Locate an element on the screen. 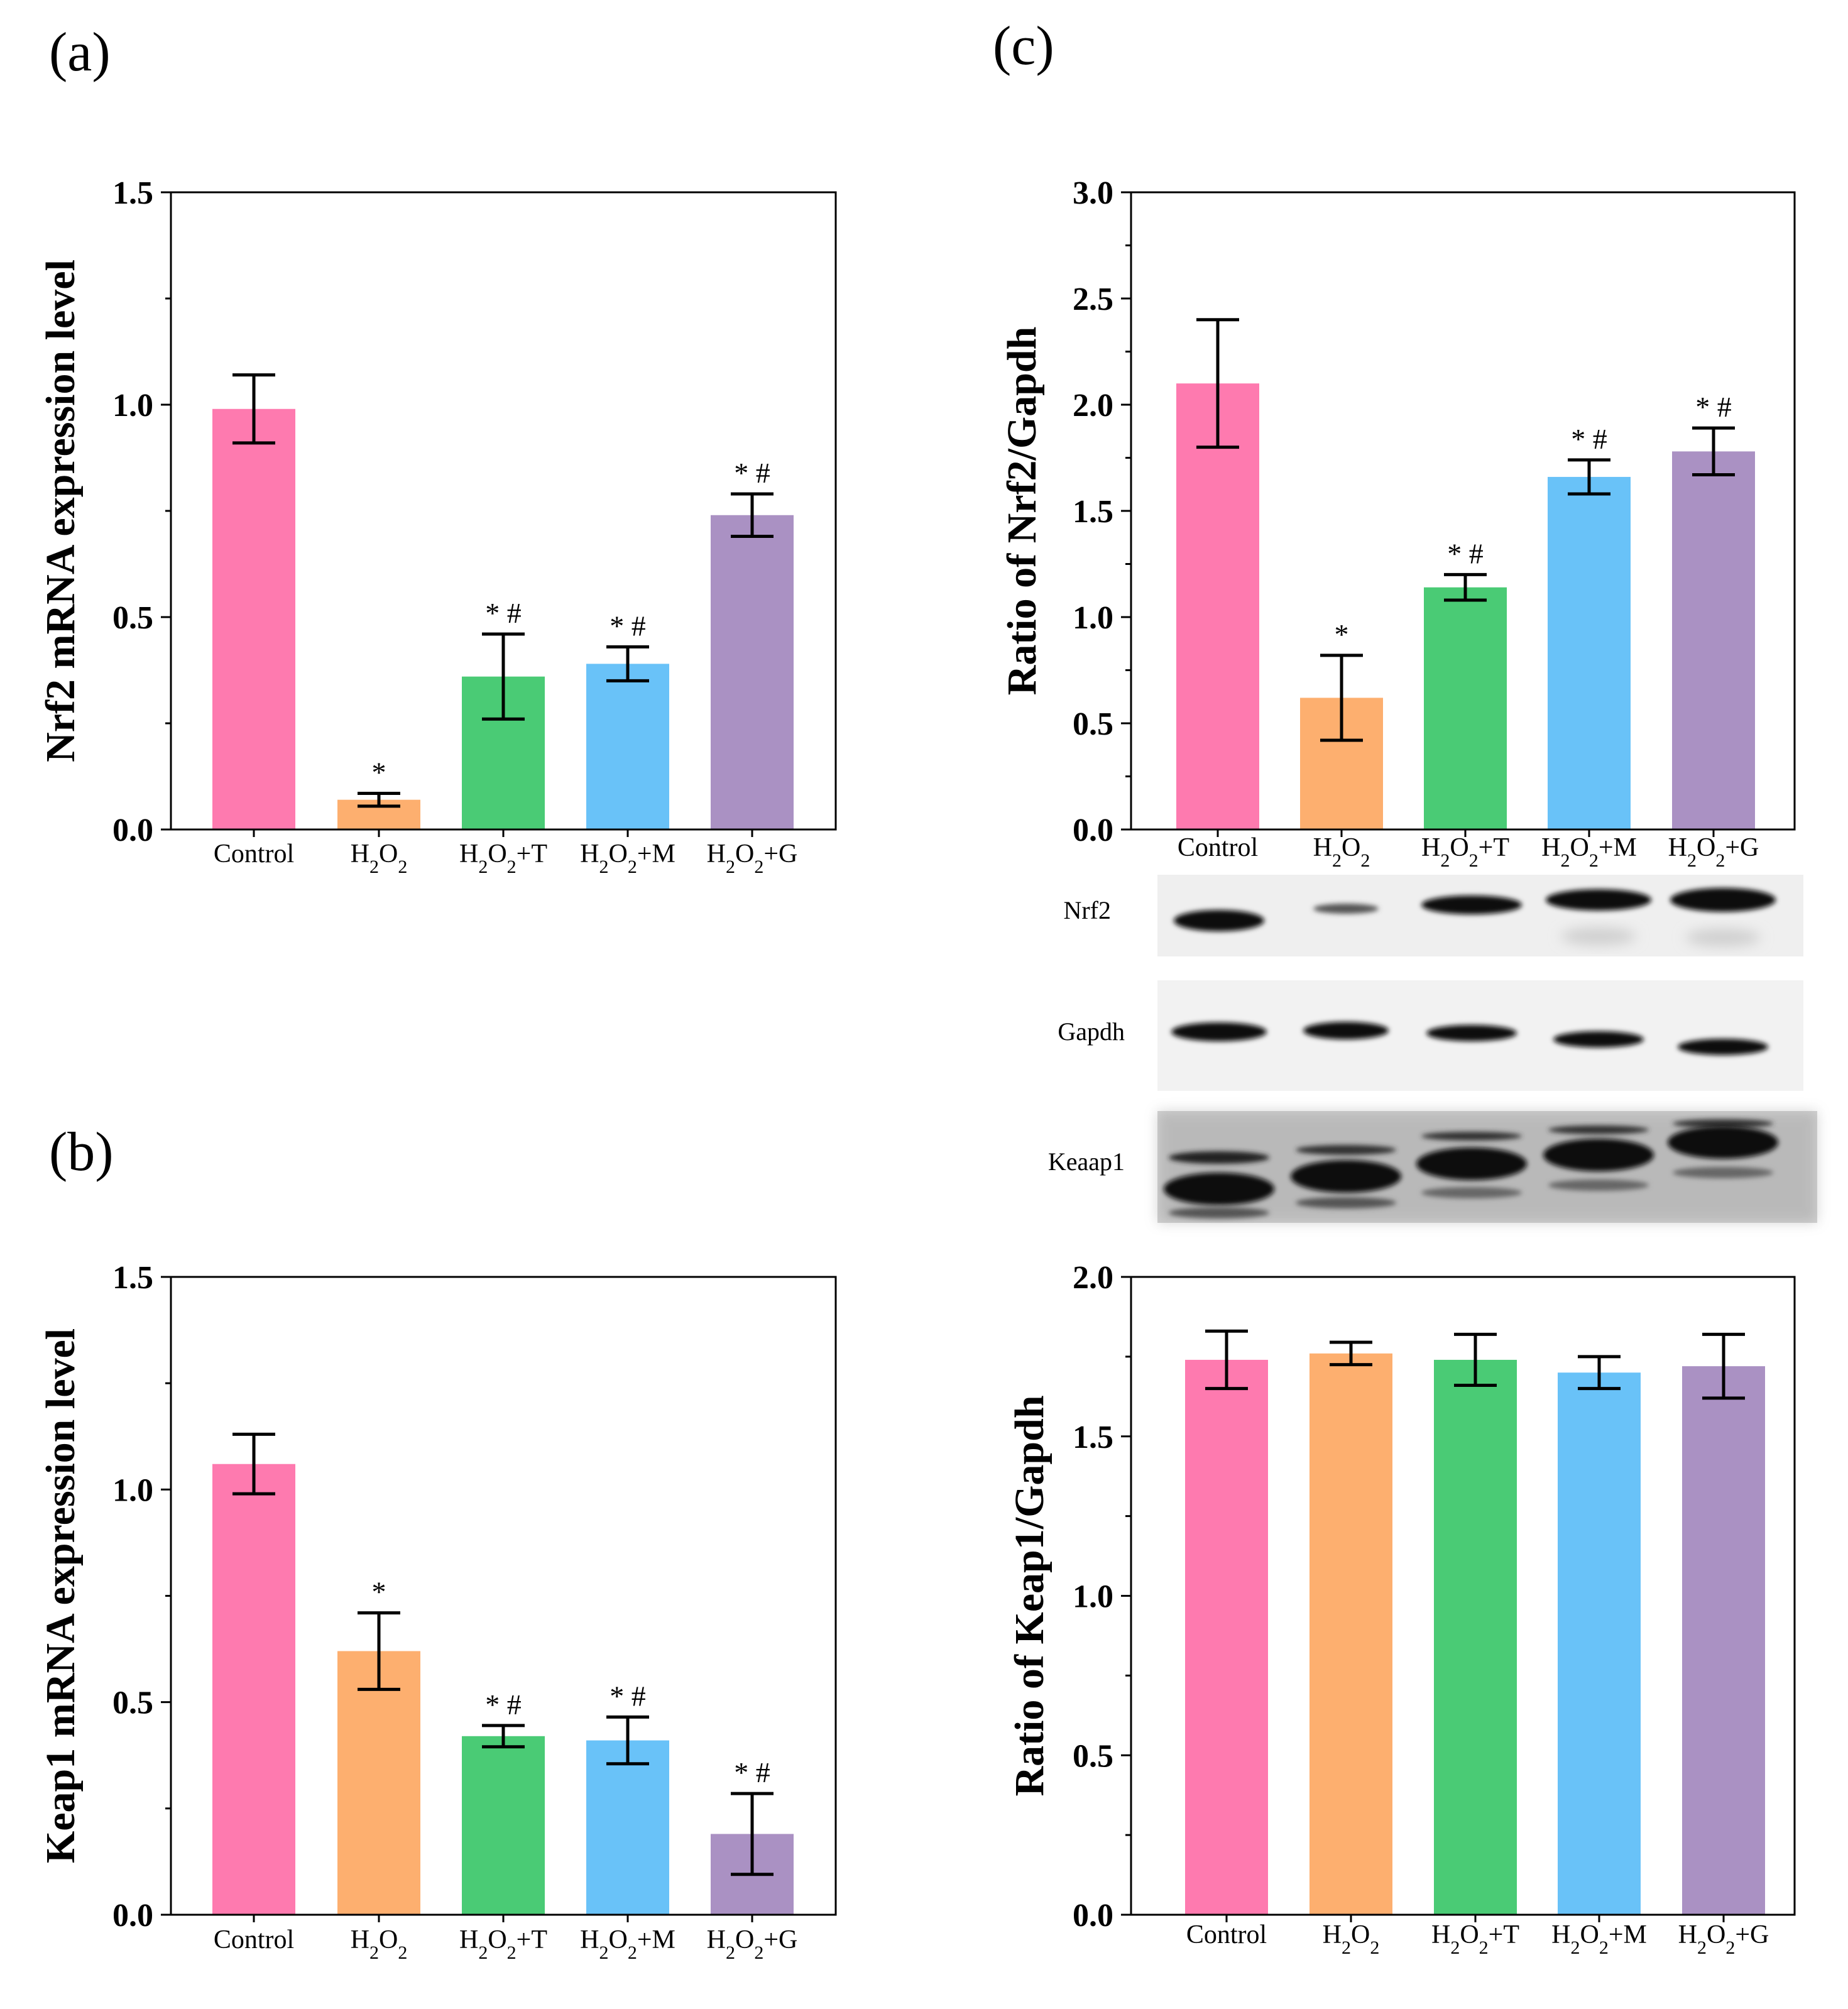  bar-h2o2 is located at coordinates (1350, 1634).